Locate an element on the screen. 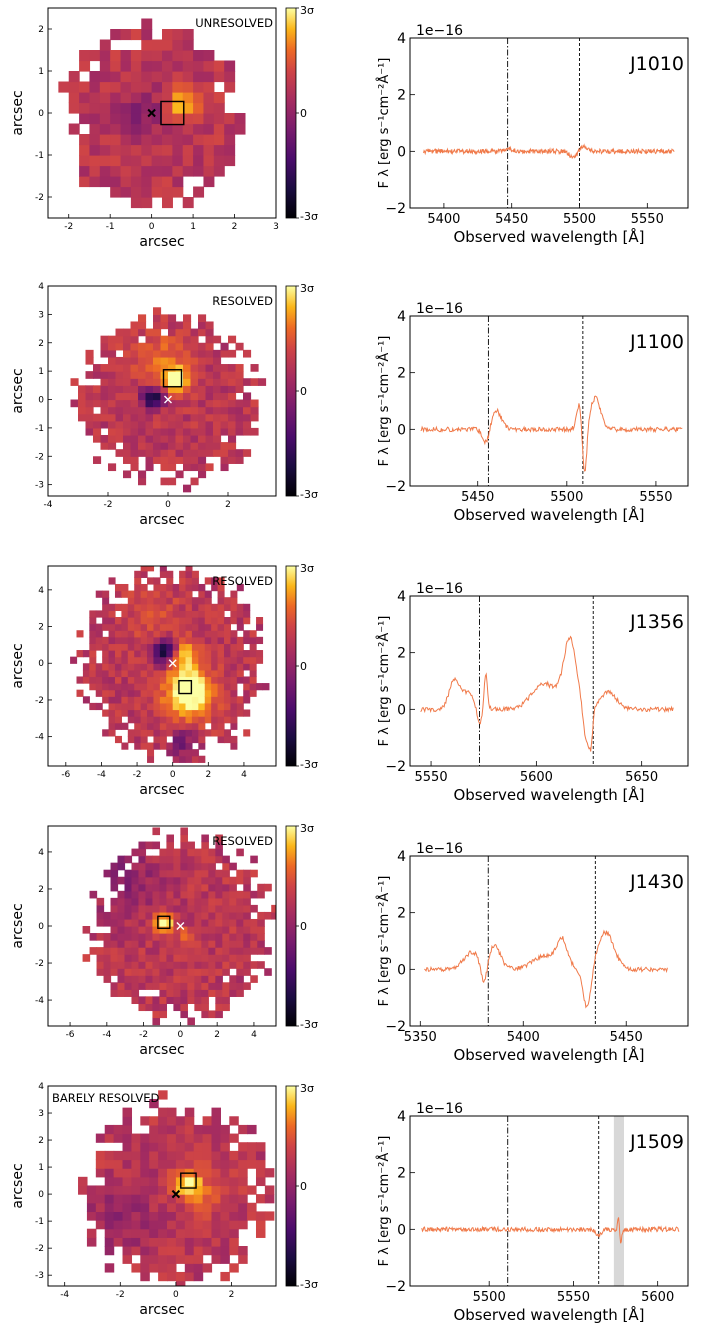  colorbar-gradient is located at coordinates (291, 113).